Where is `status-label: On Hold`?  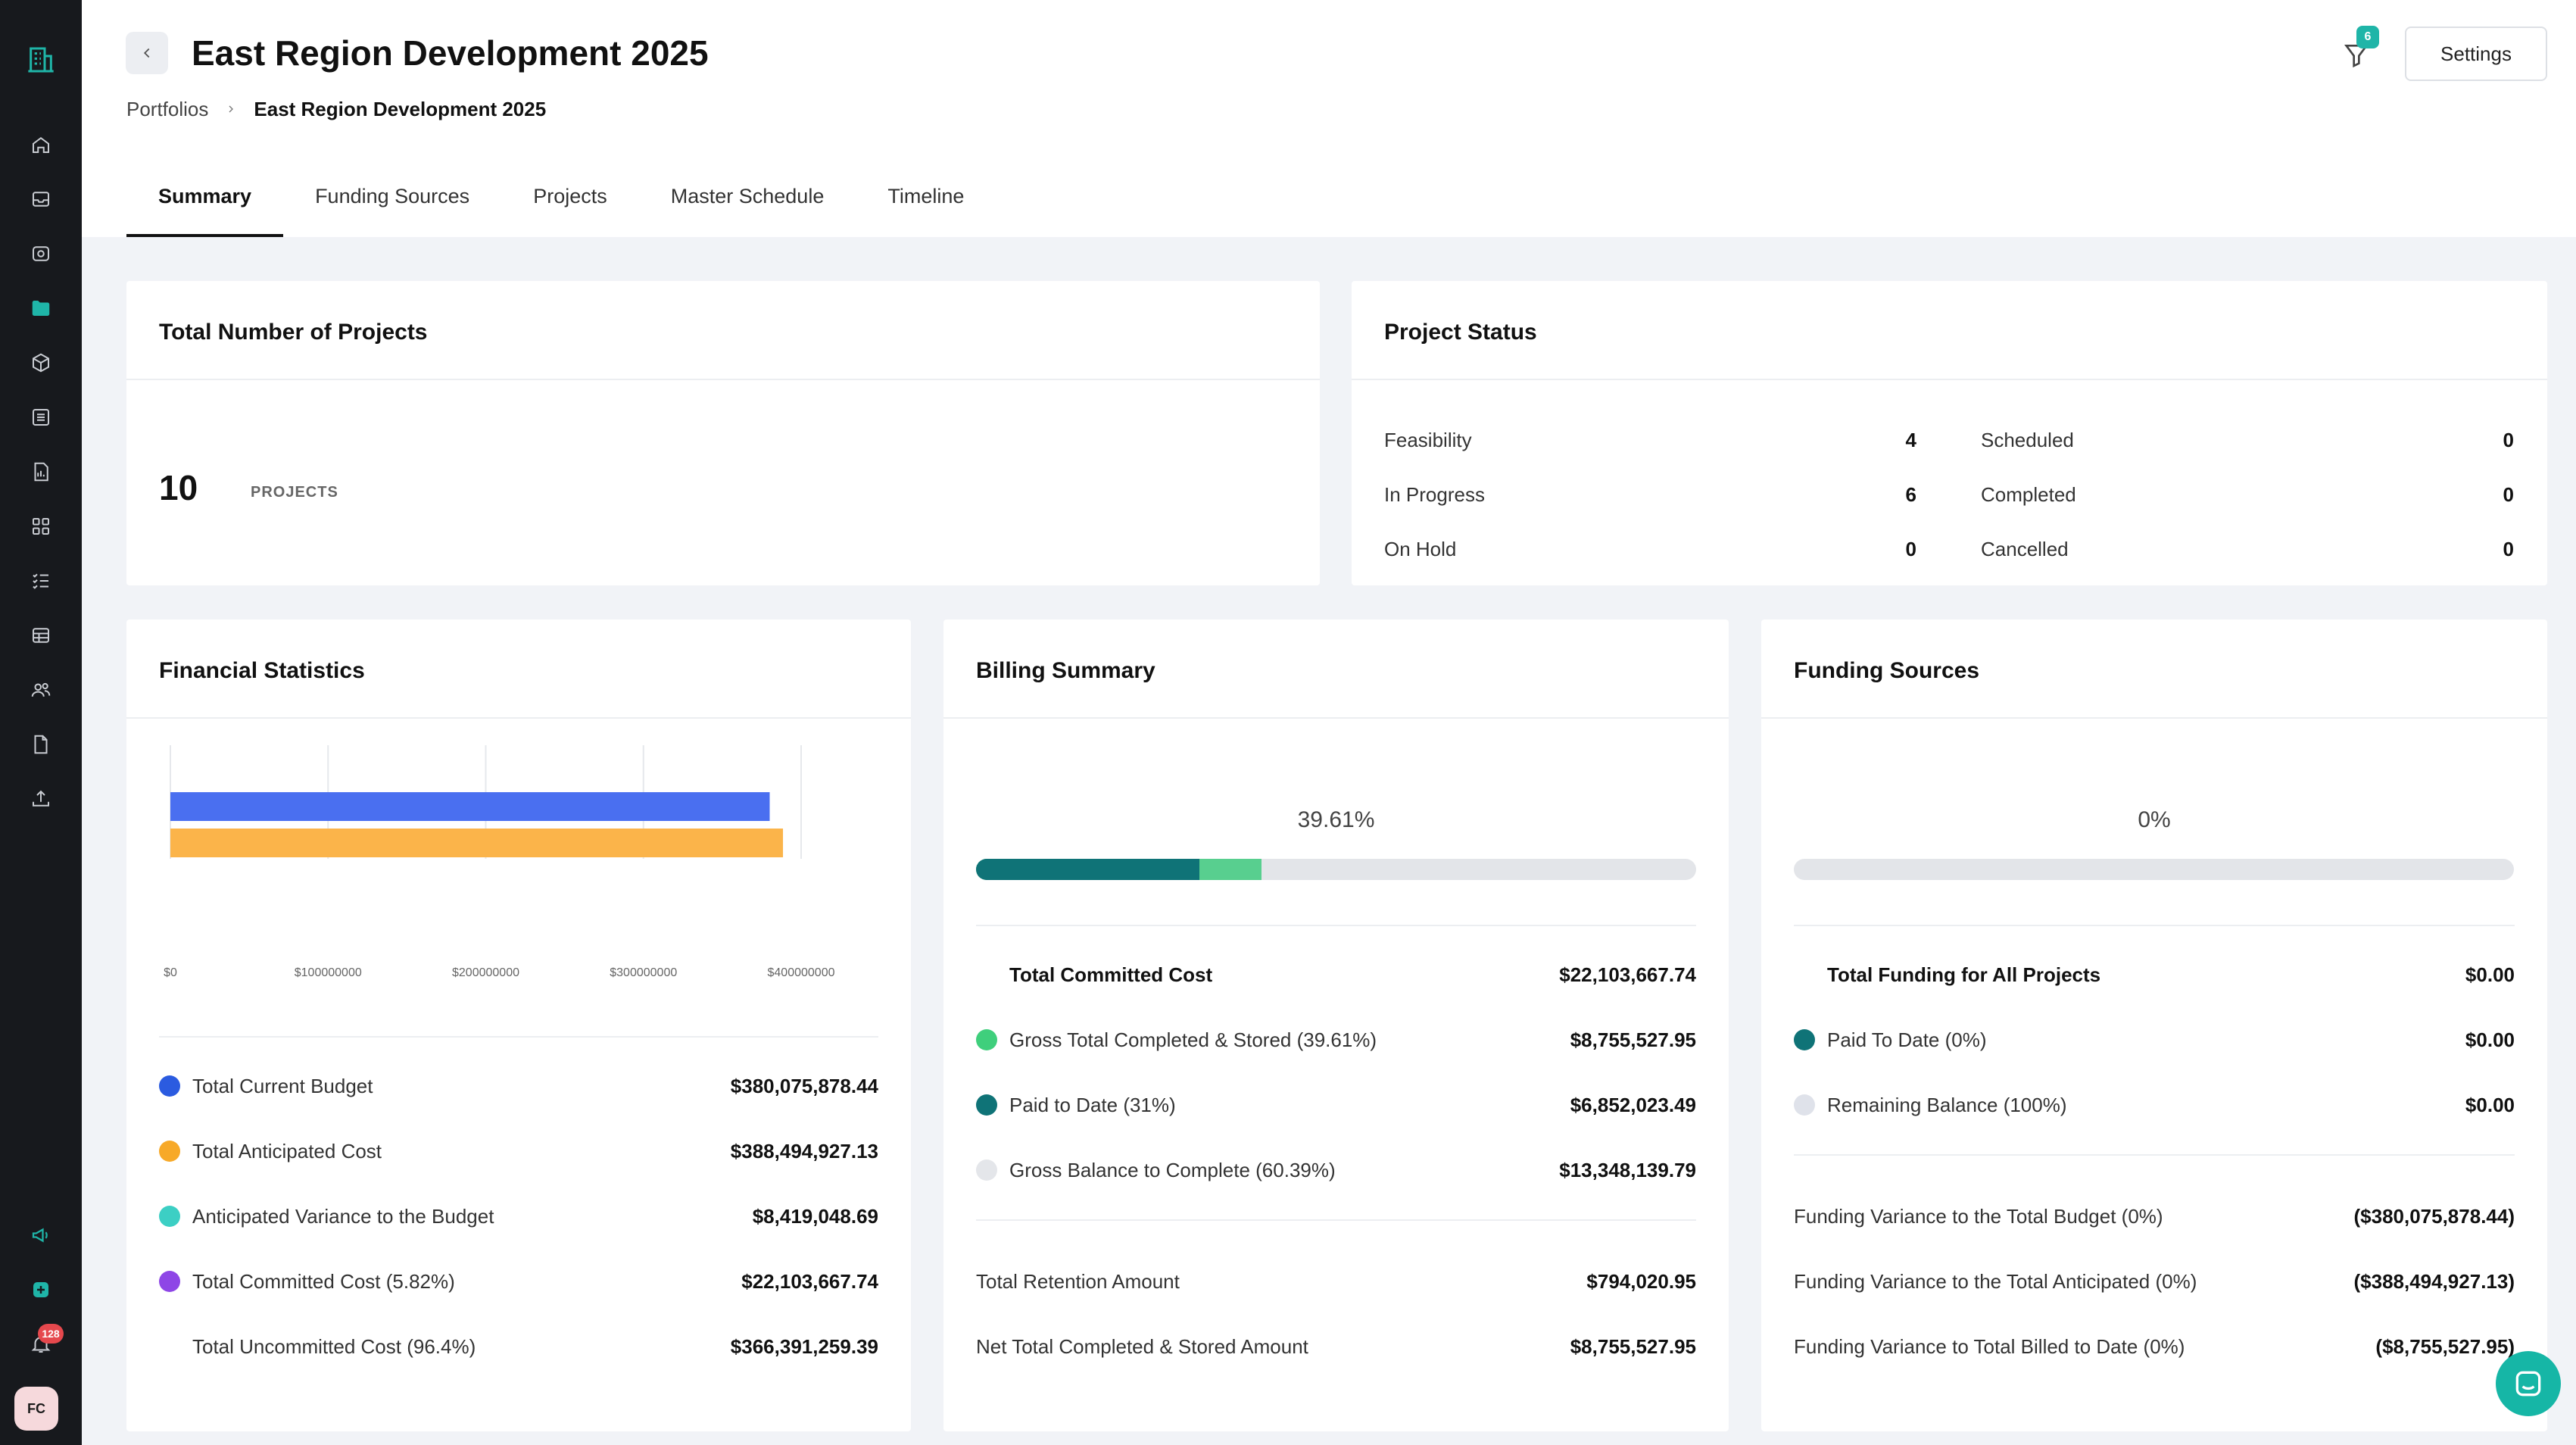 status-label: On Hold is located at coordinates (1420, 549).